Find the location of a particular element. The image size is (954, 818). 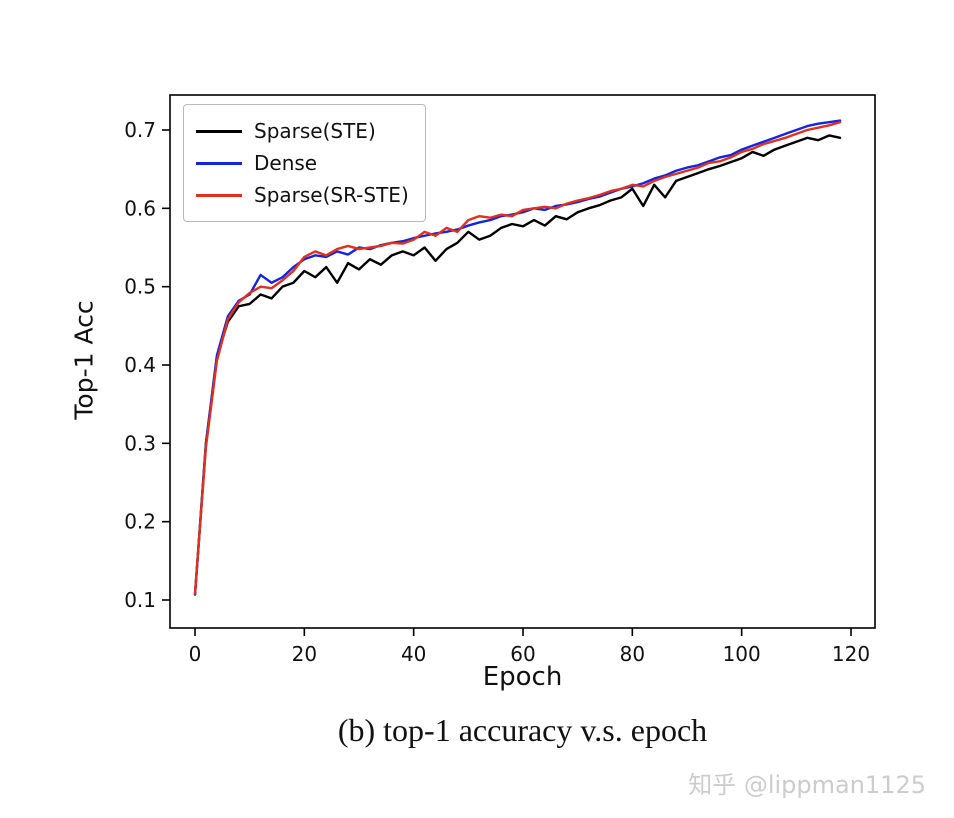

chart-legend: Sparse(STE) Dense Sparse(SR-STE) is located at coordinates (304, 163).